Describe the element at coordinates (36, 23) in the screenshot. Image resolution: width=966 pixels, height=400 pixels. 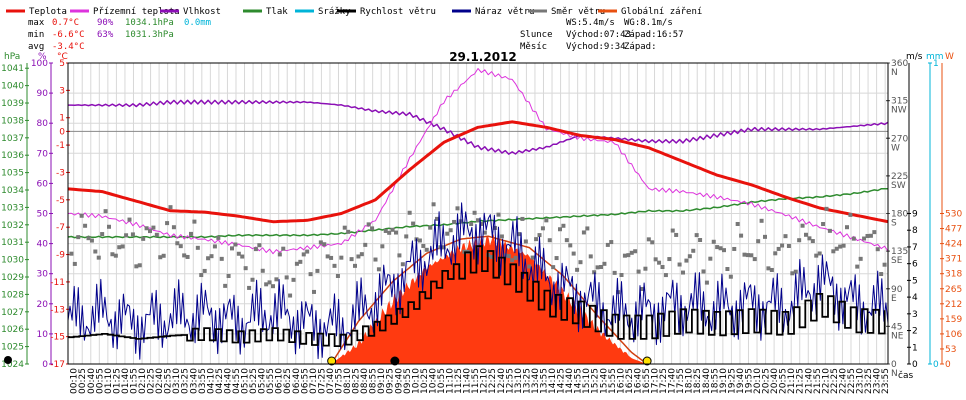
I see `stat-max-label: max` at that location.